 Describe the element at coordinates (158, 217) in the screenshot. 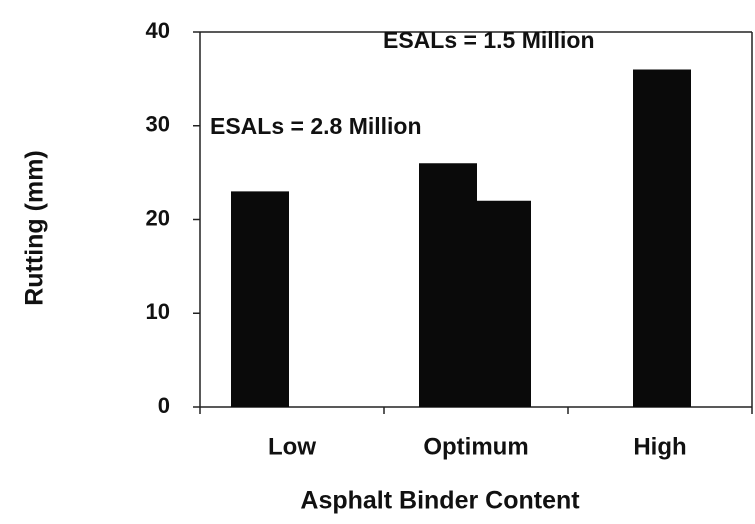

I see `y-tick-label: 20` at that location.